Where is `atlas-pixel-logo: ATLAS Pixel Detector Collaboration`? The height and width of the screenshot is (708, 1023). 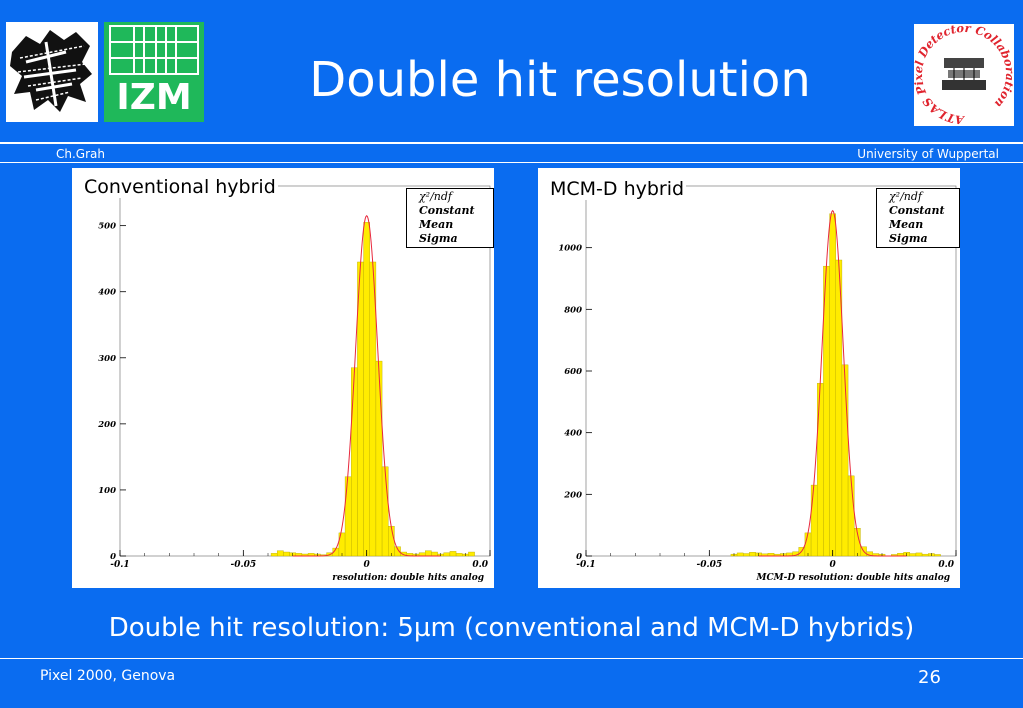
atlas-pixel-logo: ATLAS Pixel Detector Collaboration is located at coordinates (964, 74).